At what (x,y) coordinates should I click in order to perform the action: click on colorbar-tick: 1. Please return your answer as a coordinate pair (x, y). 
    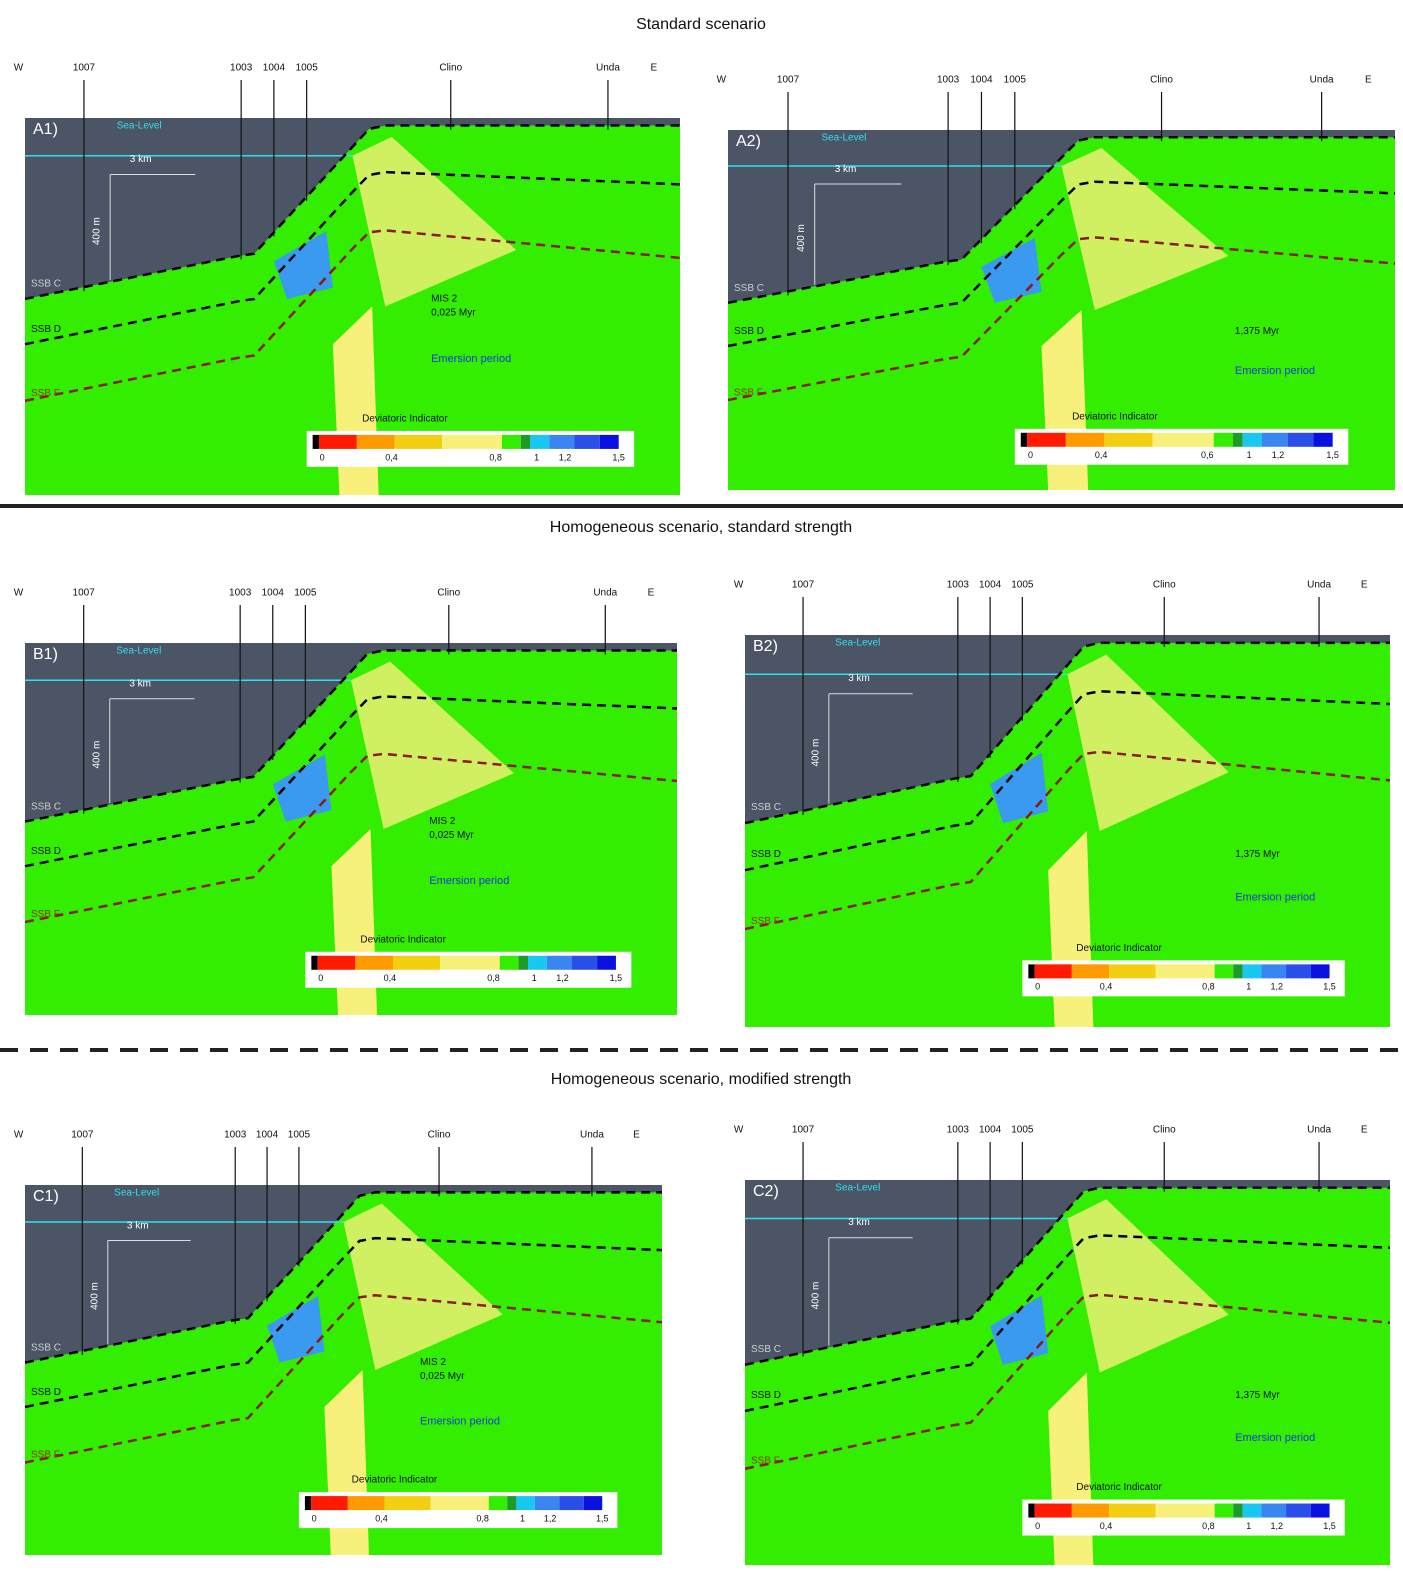
    Looking at the image, I should click on (1248, 987).